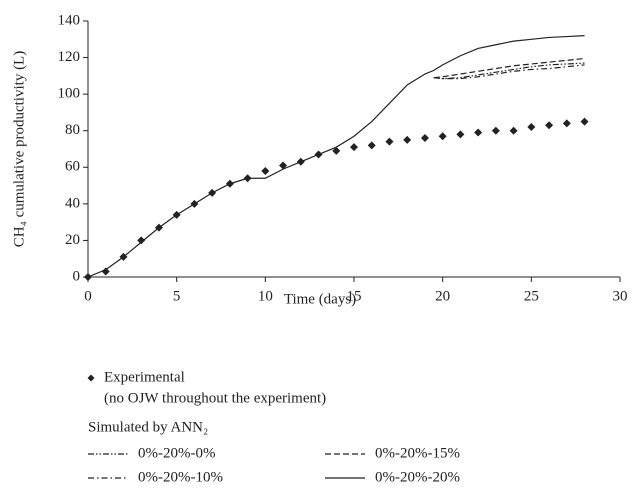 This screenshot has width=637, height=502. What do you see at coordinates (442, 296) in the screenshot?
I see `x-tick-label: 20` at bounding box center [442, 296].